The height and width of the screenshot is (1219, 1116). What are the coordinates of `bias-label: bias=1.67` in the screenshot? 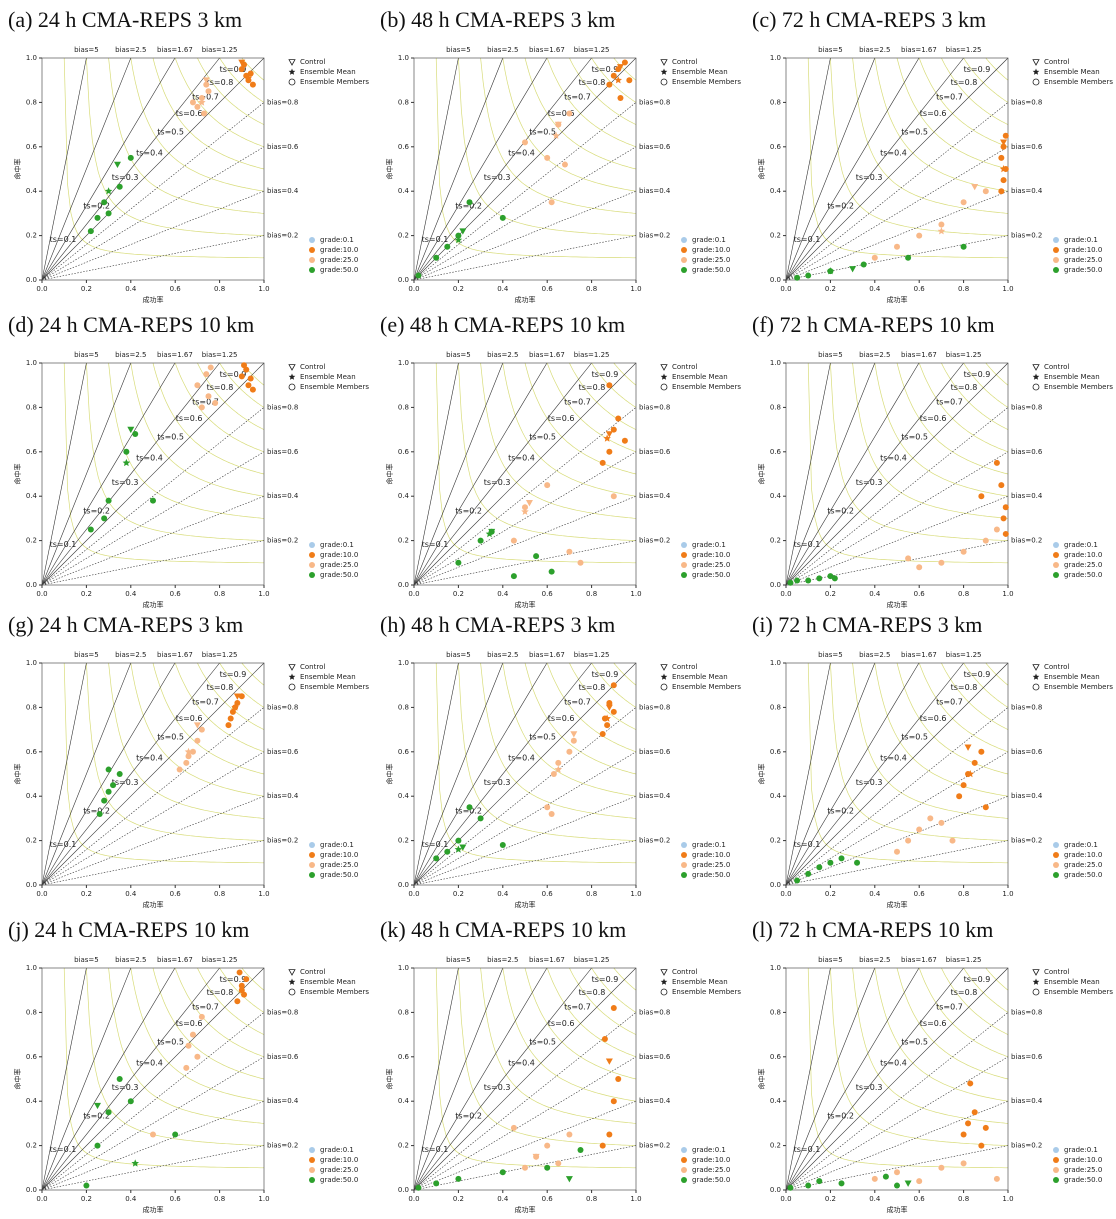 It's located at (919, 50).